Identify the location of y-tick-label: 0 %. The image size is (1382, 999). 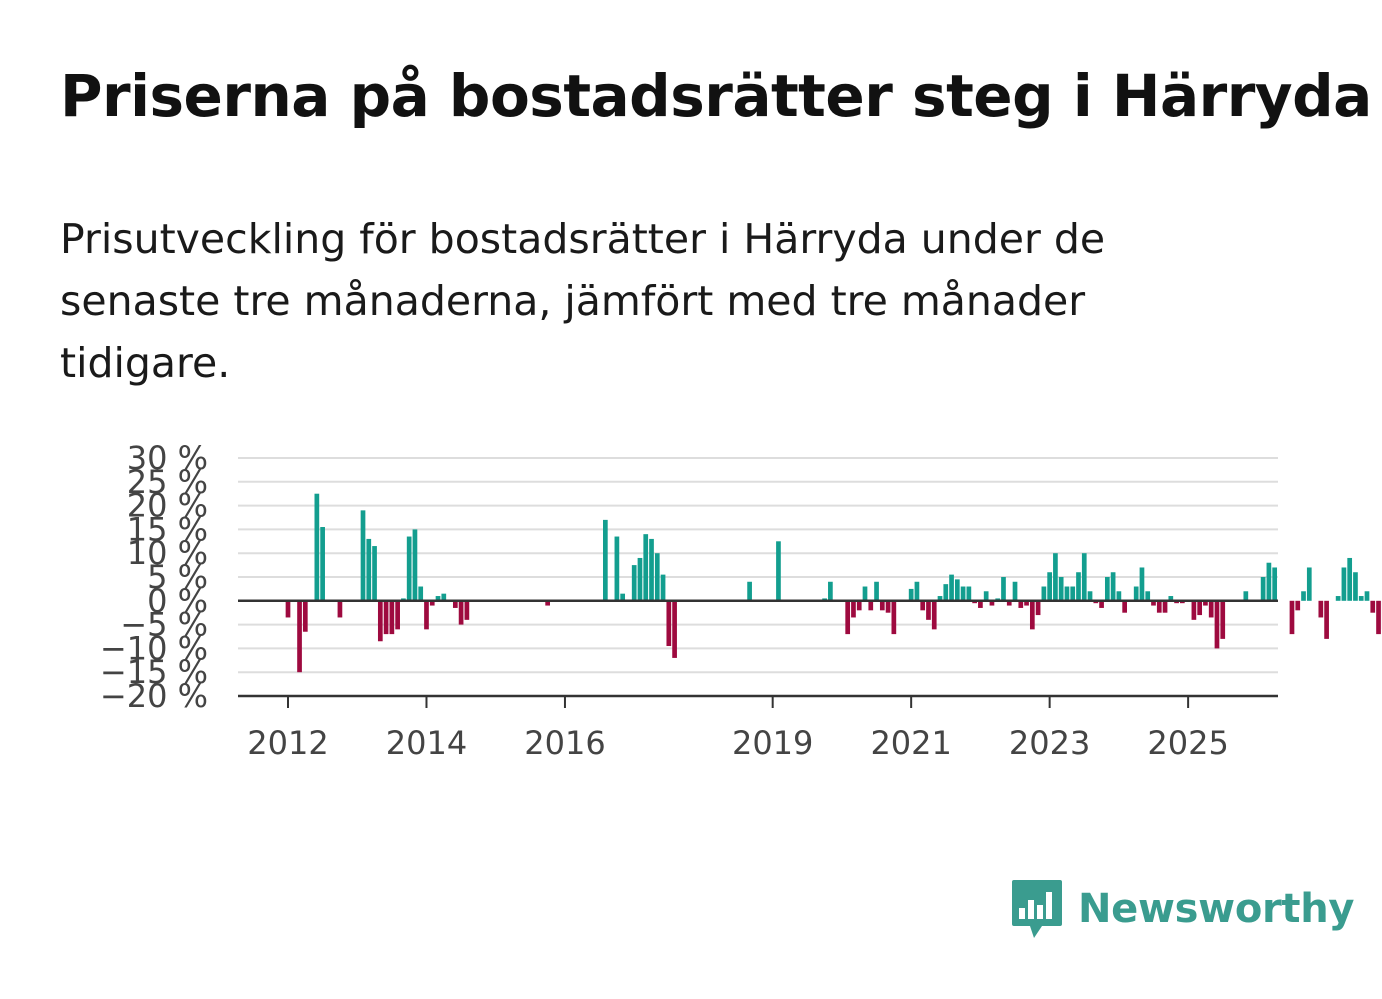
(177, 601).